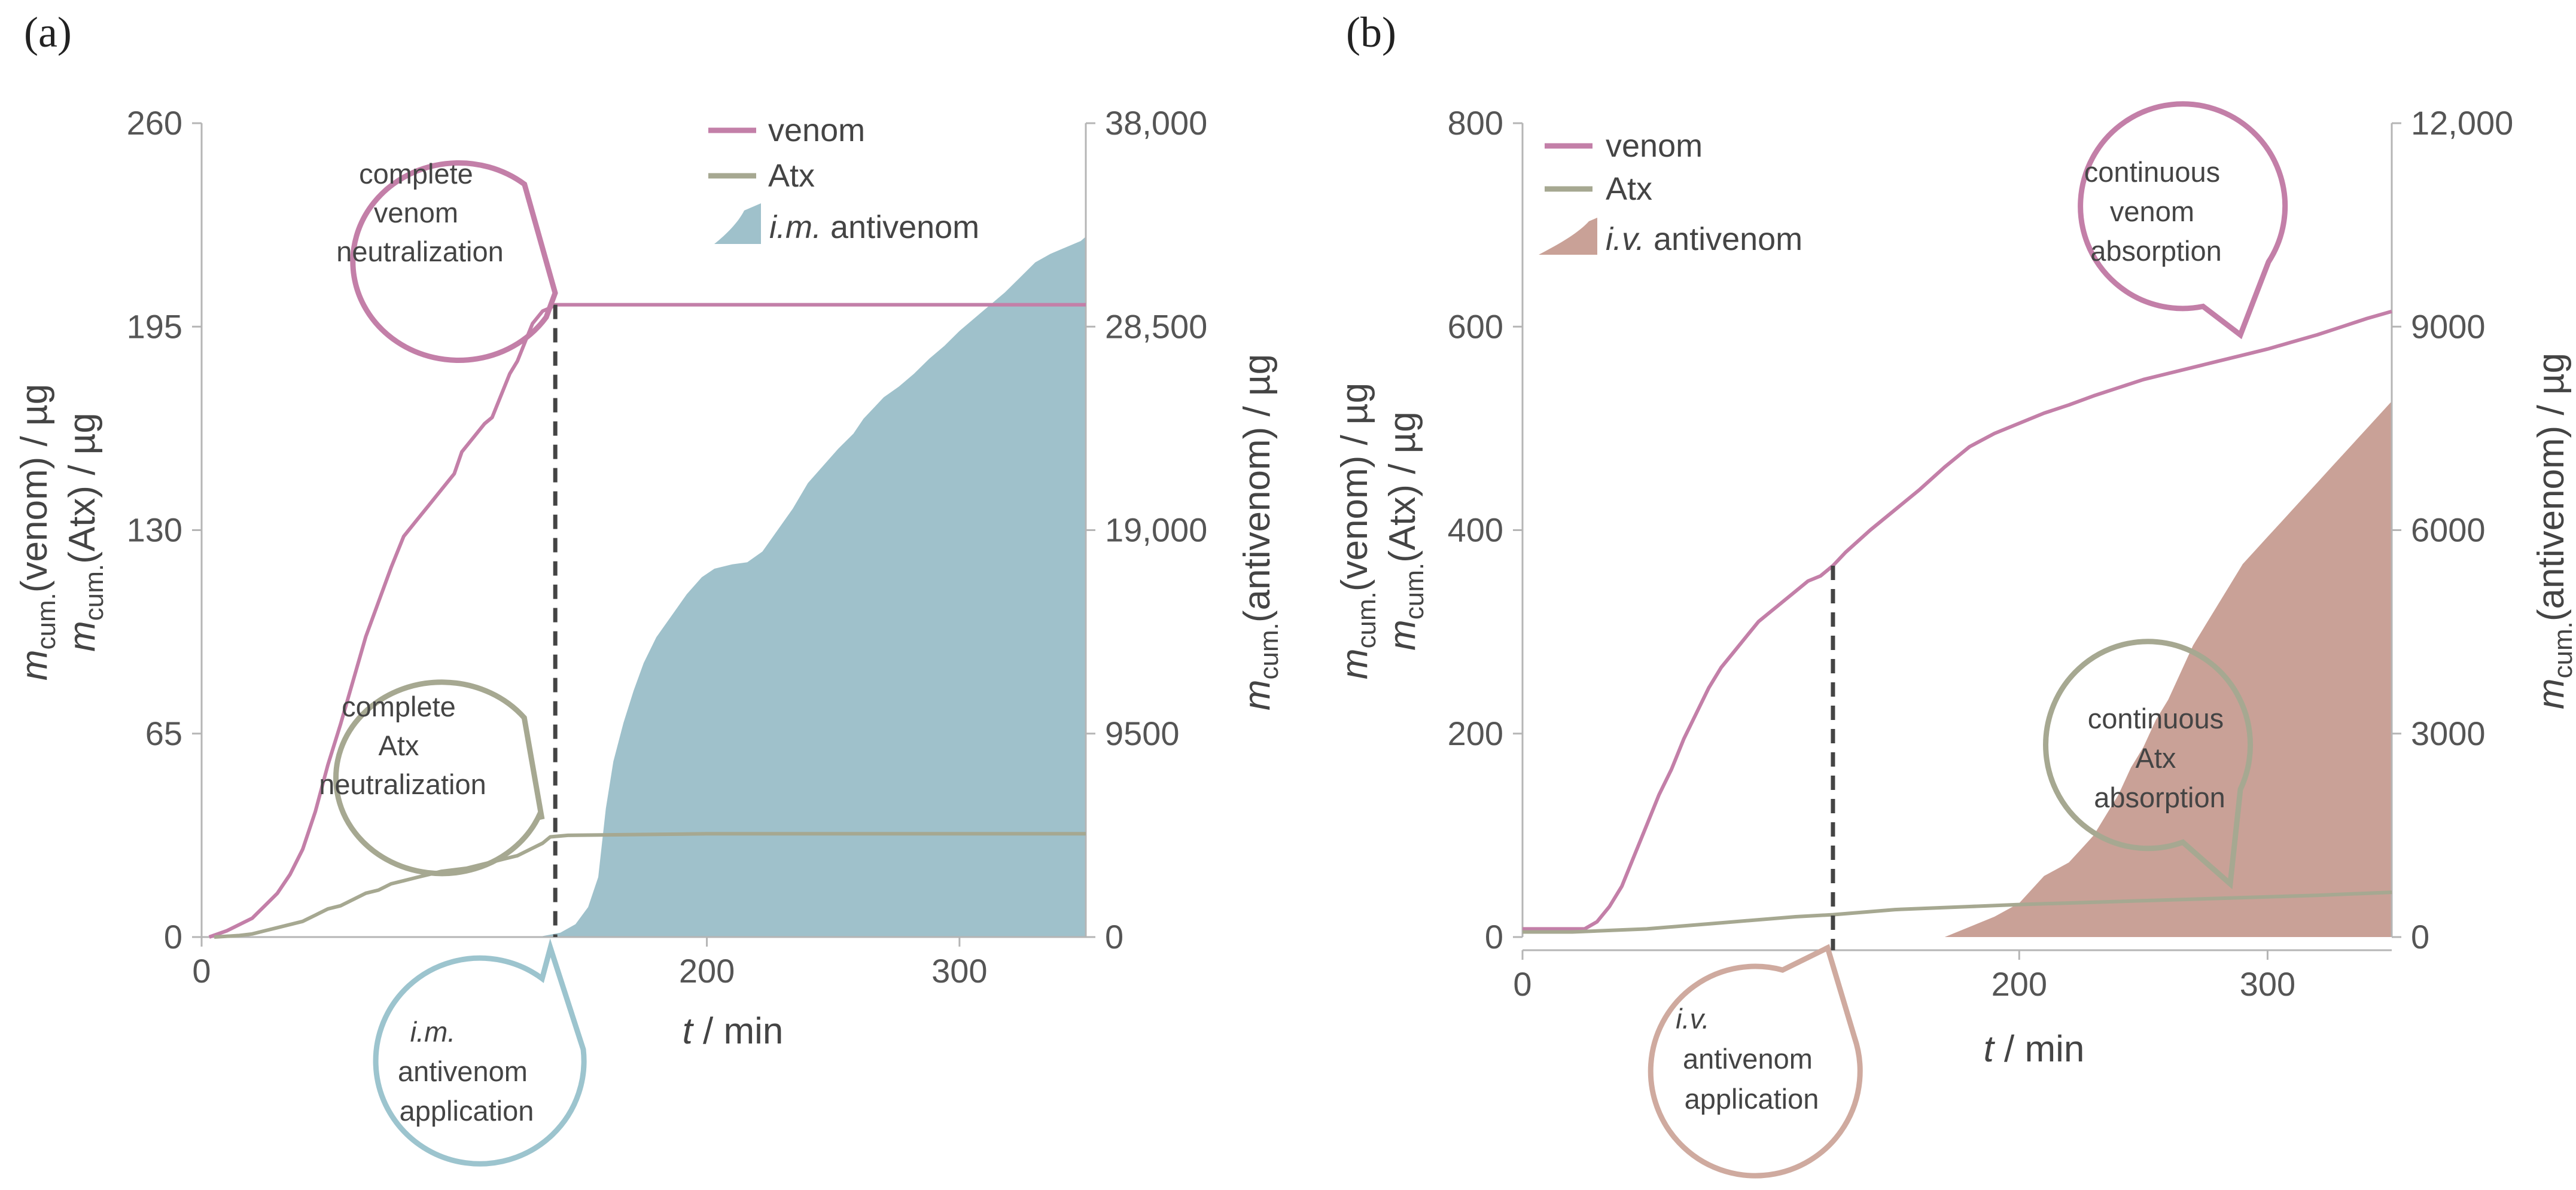 Image resolution: width=2576 pixels, height=1190 pixels. I want to click on y-left-tick-label: 200, so click(1475, 734).